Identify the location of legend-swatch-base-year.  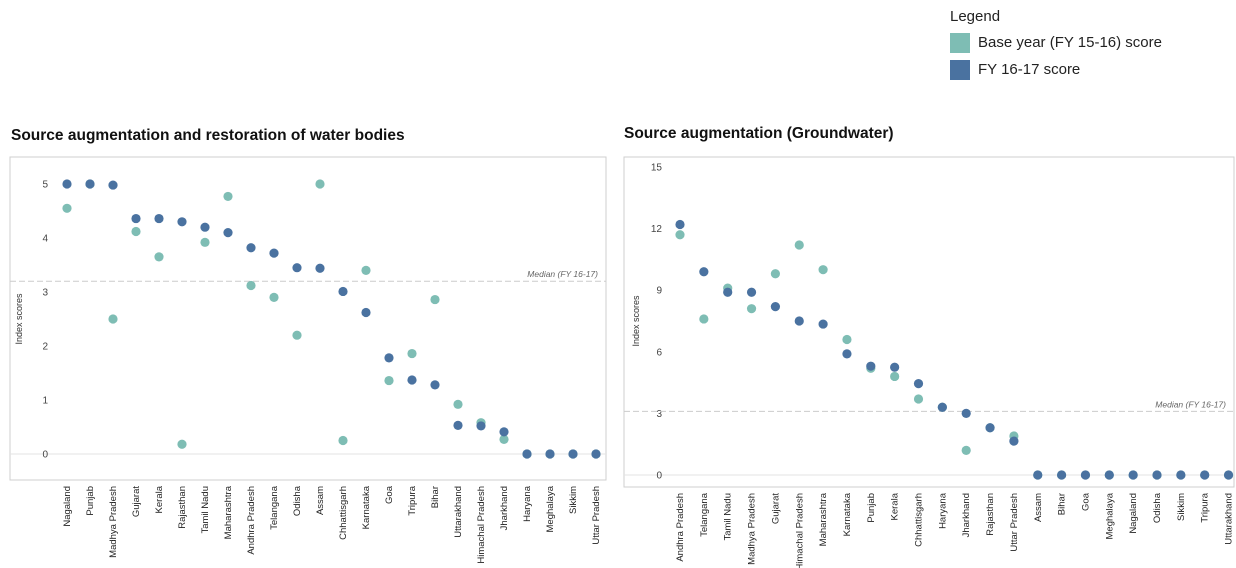
(960, 42).